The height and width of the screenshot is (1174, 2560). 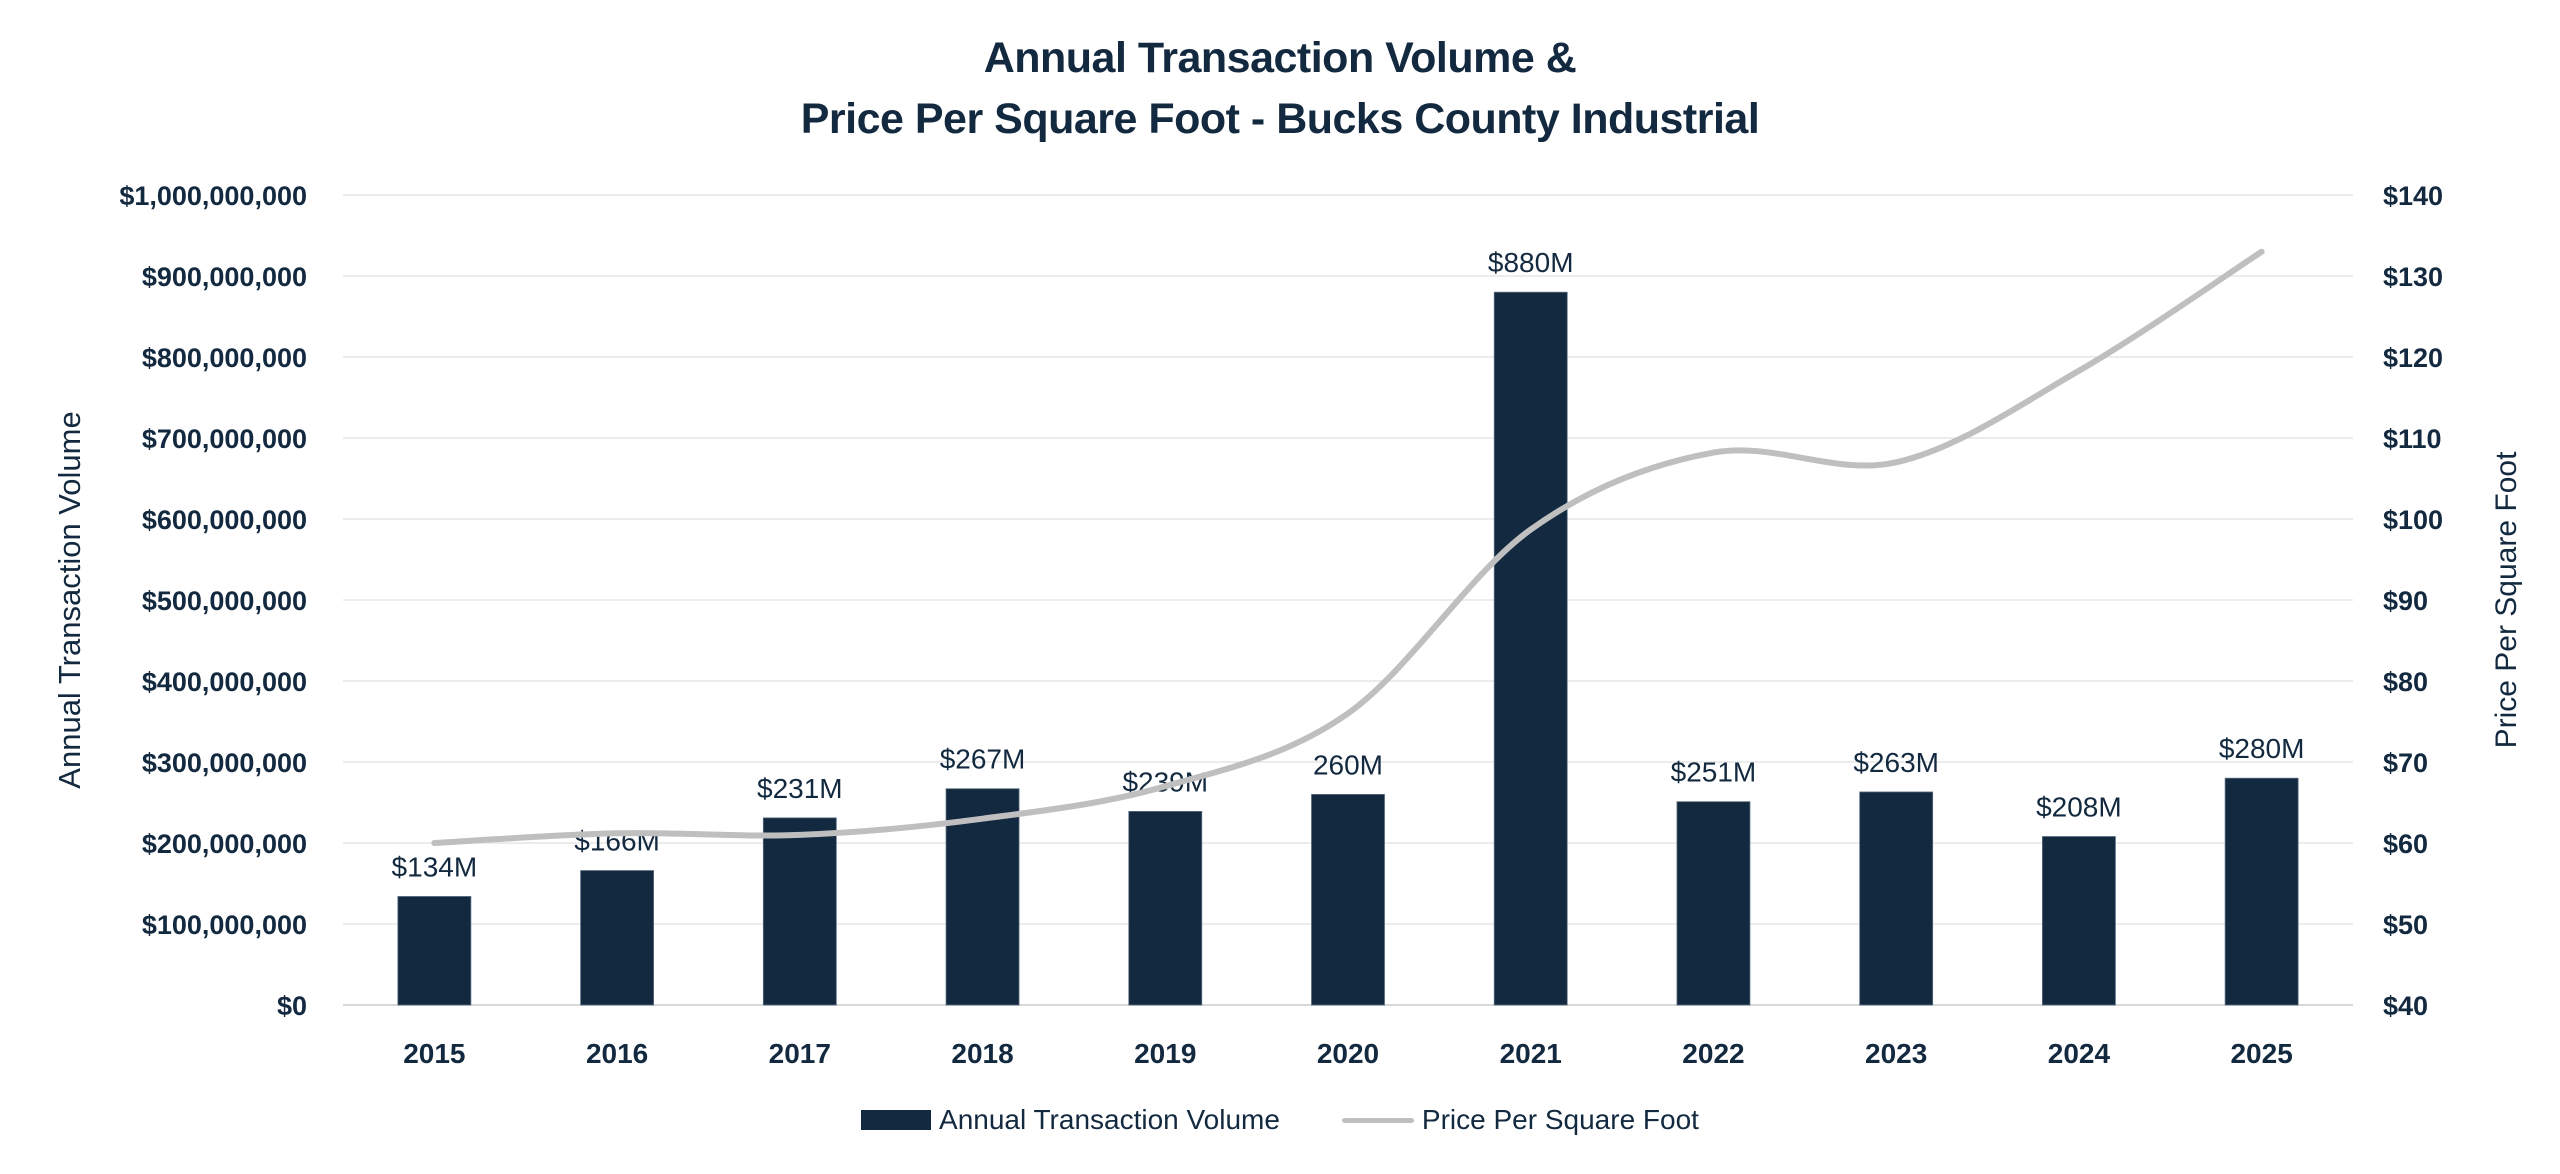 I want to click on left-tick-label: $500,000,000, so click(x=224, y=601).